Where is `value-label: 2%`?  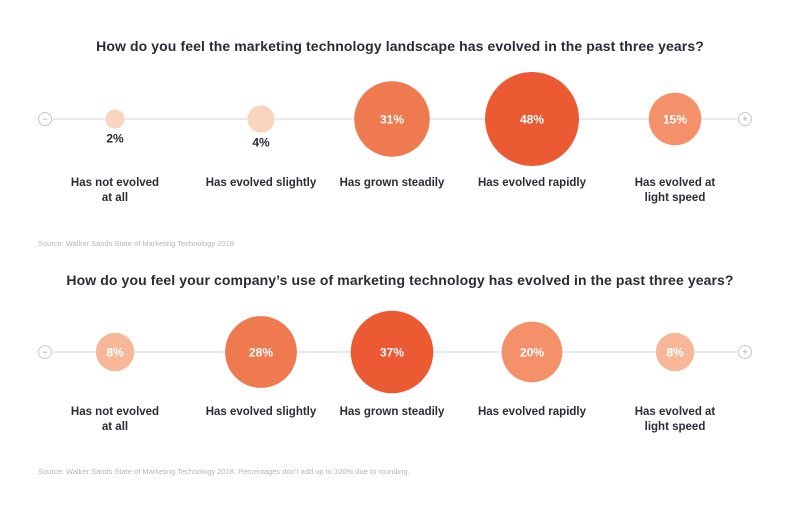 value-label: 2% is located at coordinates (115, 139).